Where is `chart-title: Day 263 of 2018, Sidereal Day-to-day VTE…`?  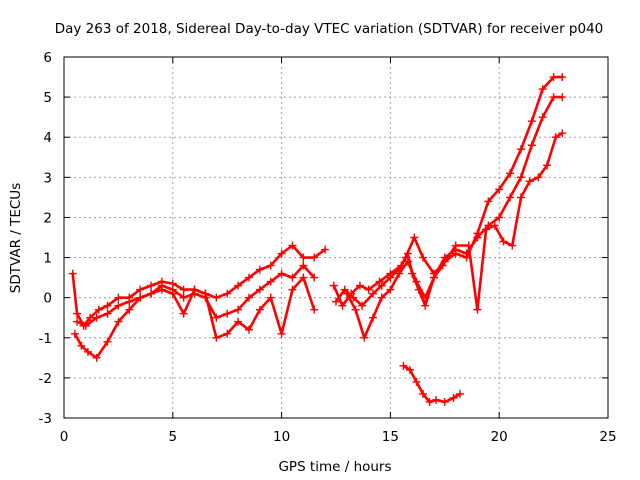 chart-title: Day 263 of 2018, Sidereal Day-to-day VTE… is located at coordinates (329, 29).